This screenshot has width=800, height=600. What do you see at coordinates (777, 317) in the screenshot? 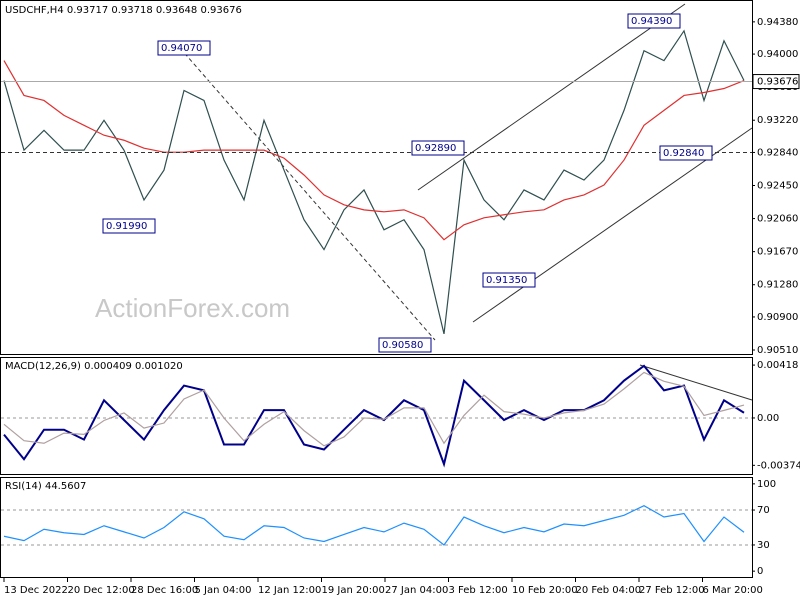
I see `y-tick-label: 0.90900` at bounding box center [777, 317].